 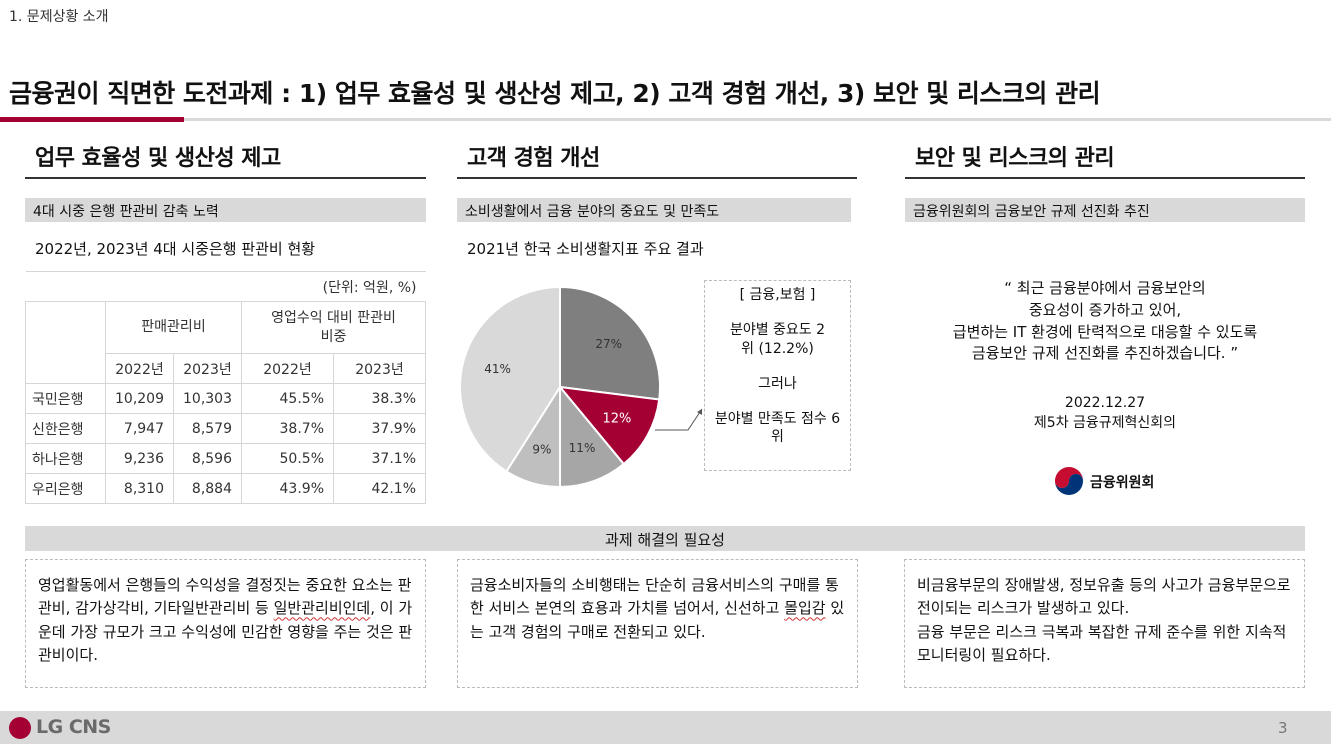 What do you see at coordinates (777, 383) in the screenshot?
I see `callout-however: 그러나` at bounding box center [777, 383].